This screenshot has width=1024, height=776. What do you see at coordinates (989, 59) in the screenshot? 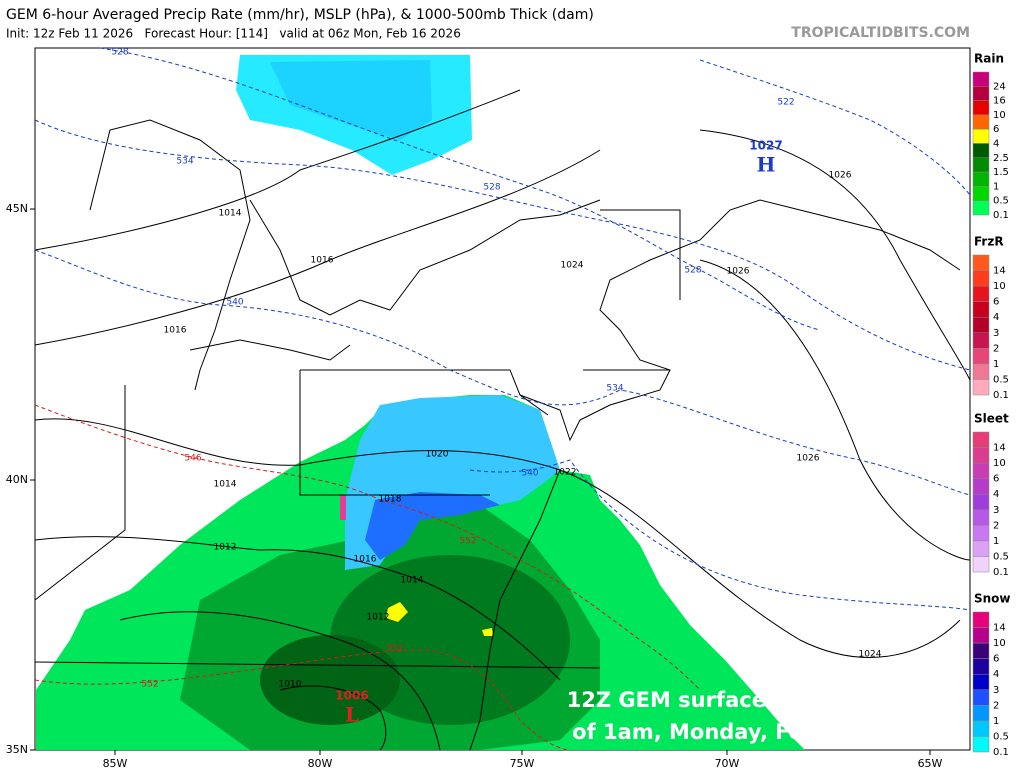
I see `legend-title: Rain` at bounding box center [989, 59].